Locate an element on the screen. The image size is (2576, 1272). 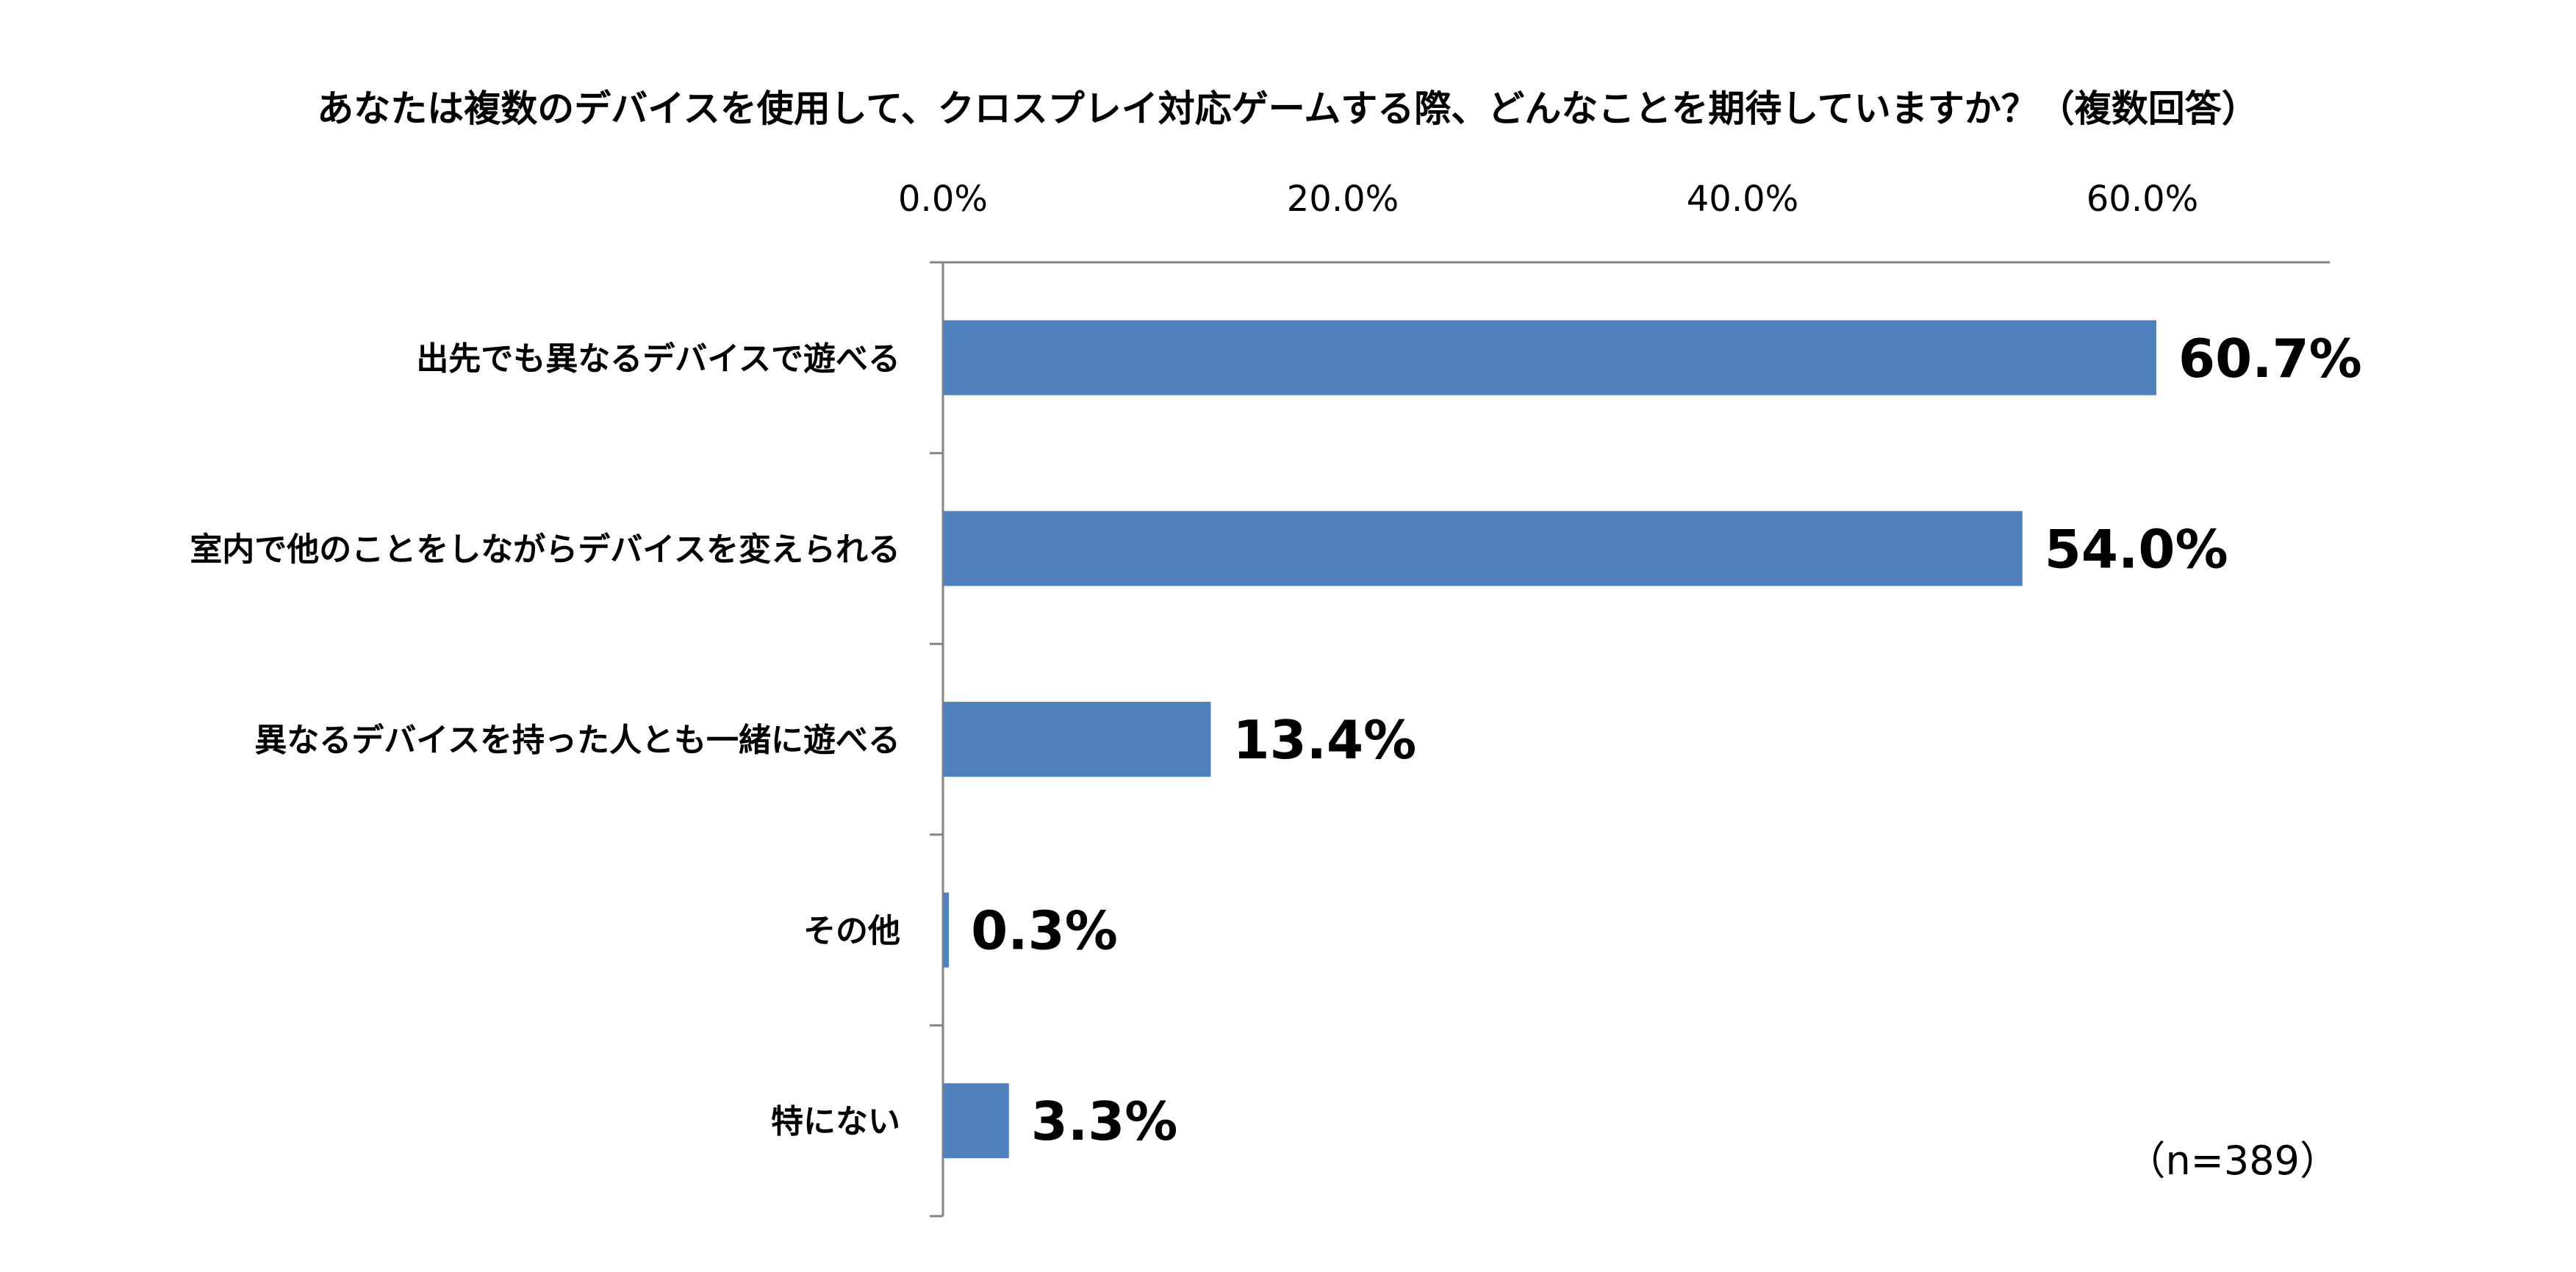
x-tick-label: 20.0% is located at coordinates (1343, 199).